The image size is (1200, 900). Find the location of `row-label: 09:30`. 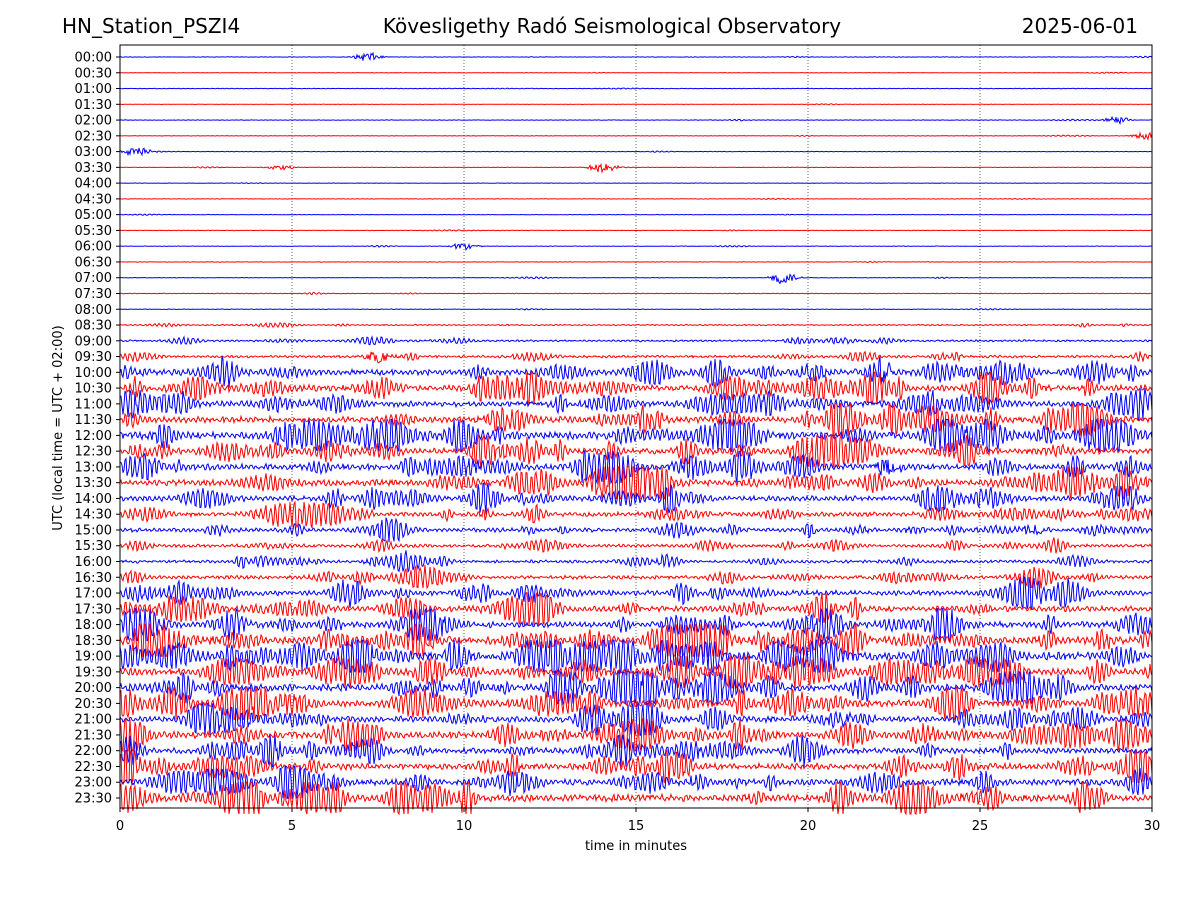

row-label: 09:30 is located at coordinates (93, 357).